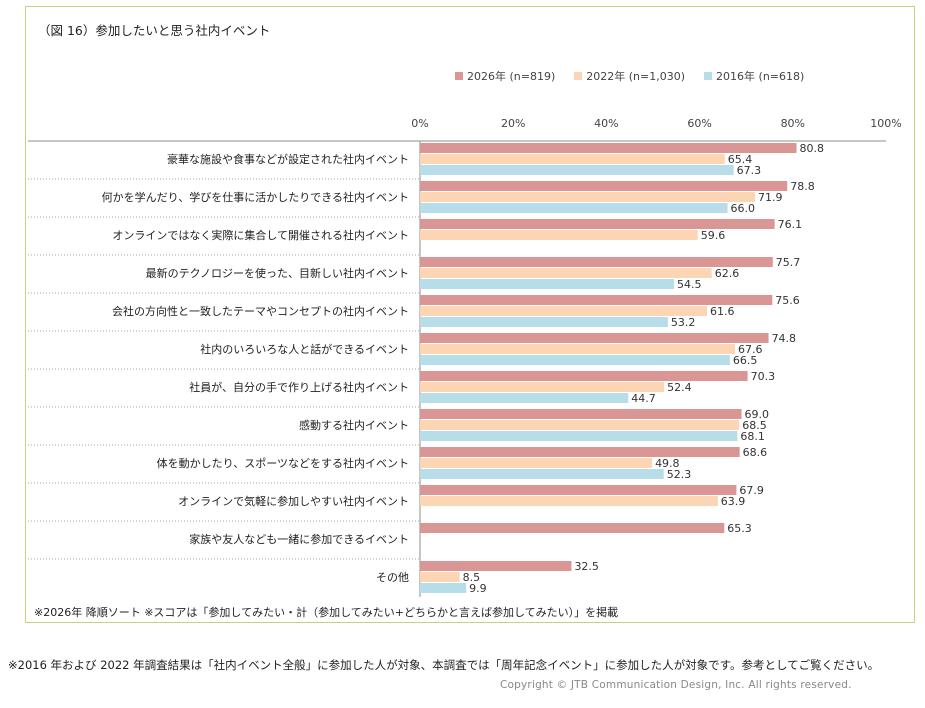 The image size is (925, 708). What do you see at coordinates (679, 387) in the screenshot?
I see `data-label: 52.4` at bounding box center [679, 387].